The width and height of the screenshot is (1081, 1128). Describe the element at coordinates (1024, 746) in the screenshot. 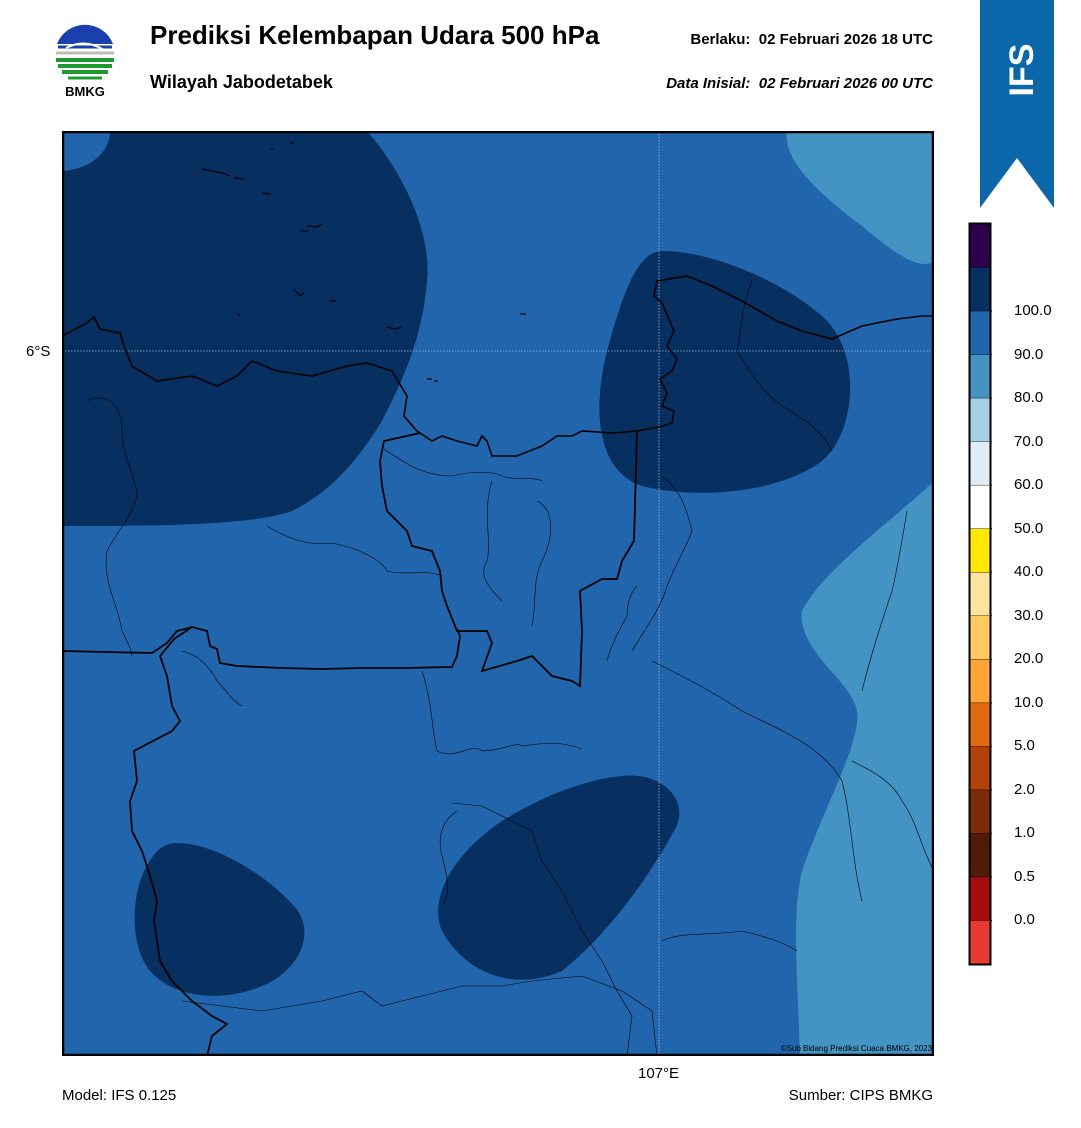

I see `colorbar-tick-label: 5.0` at that location.